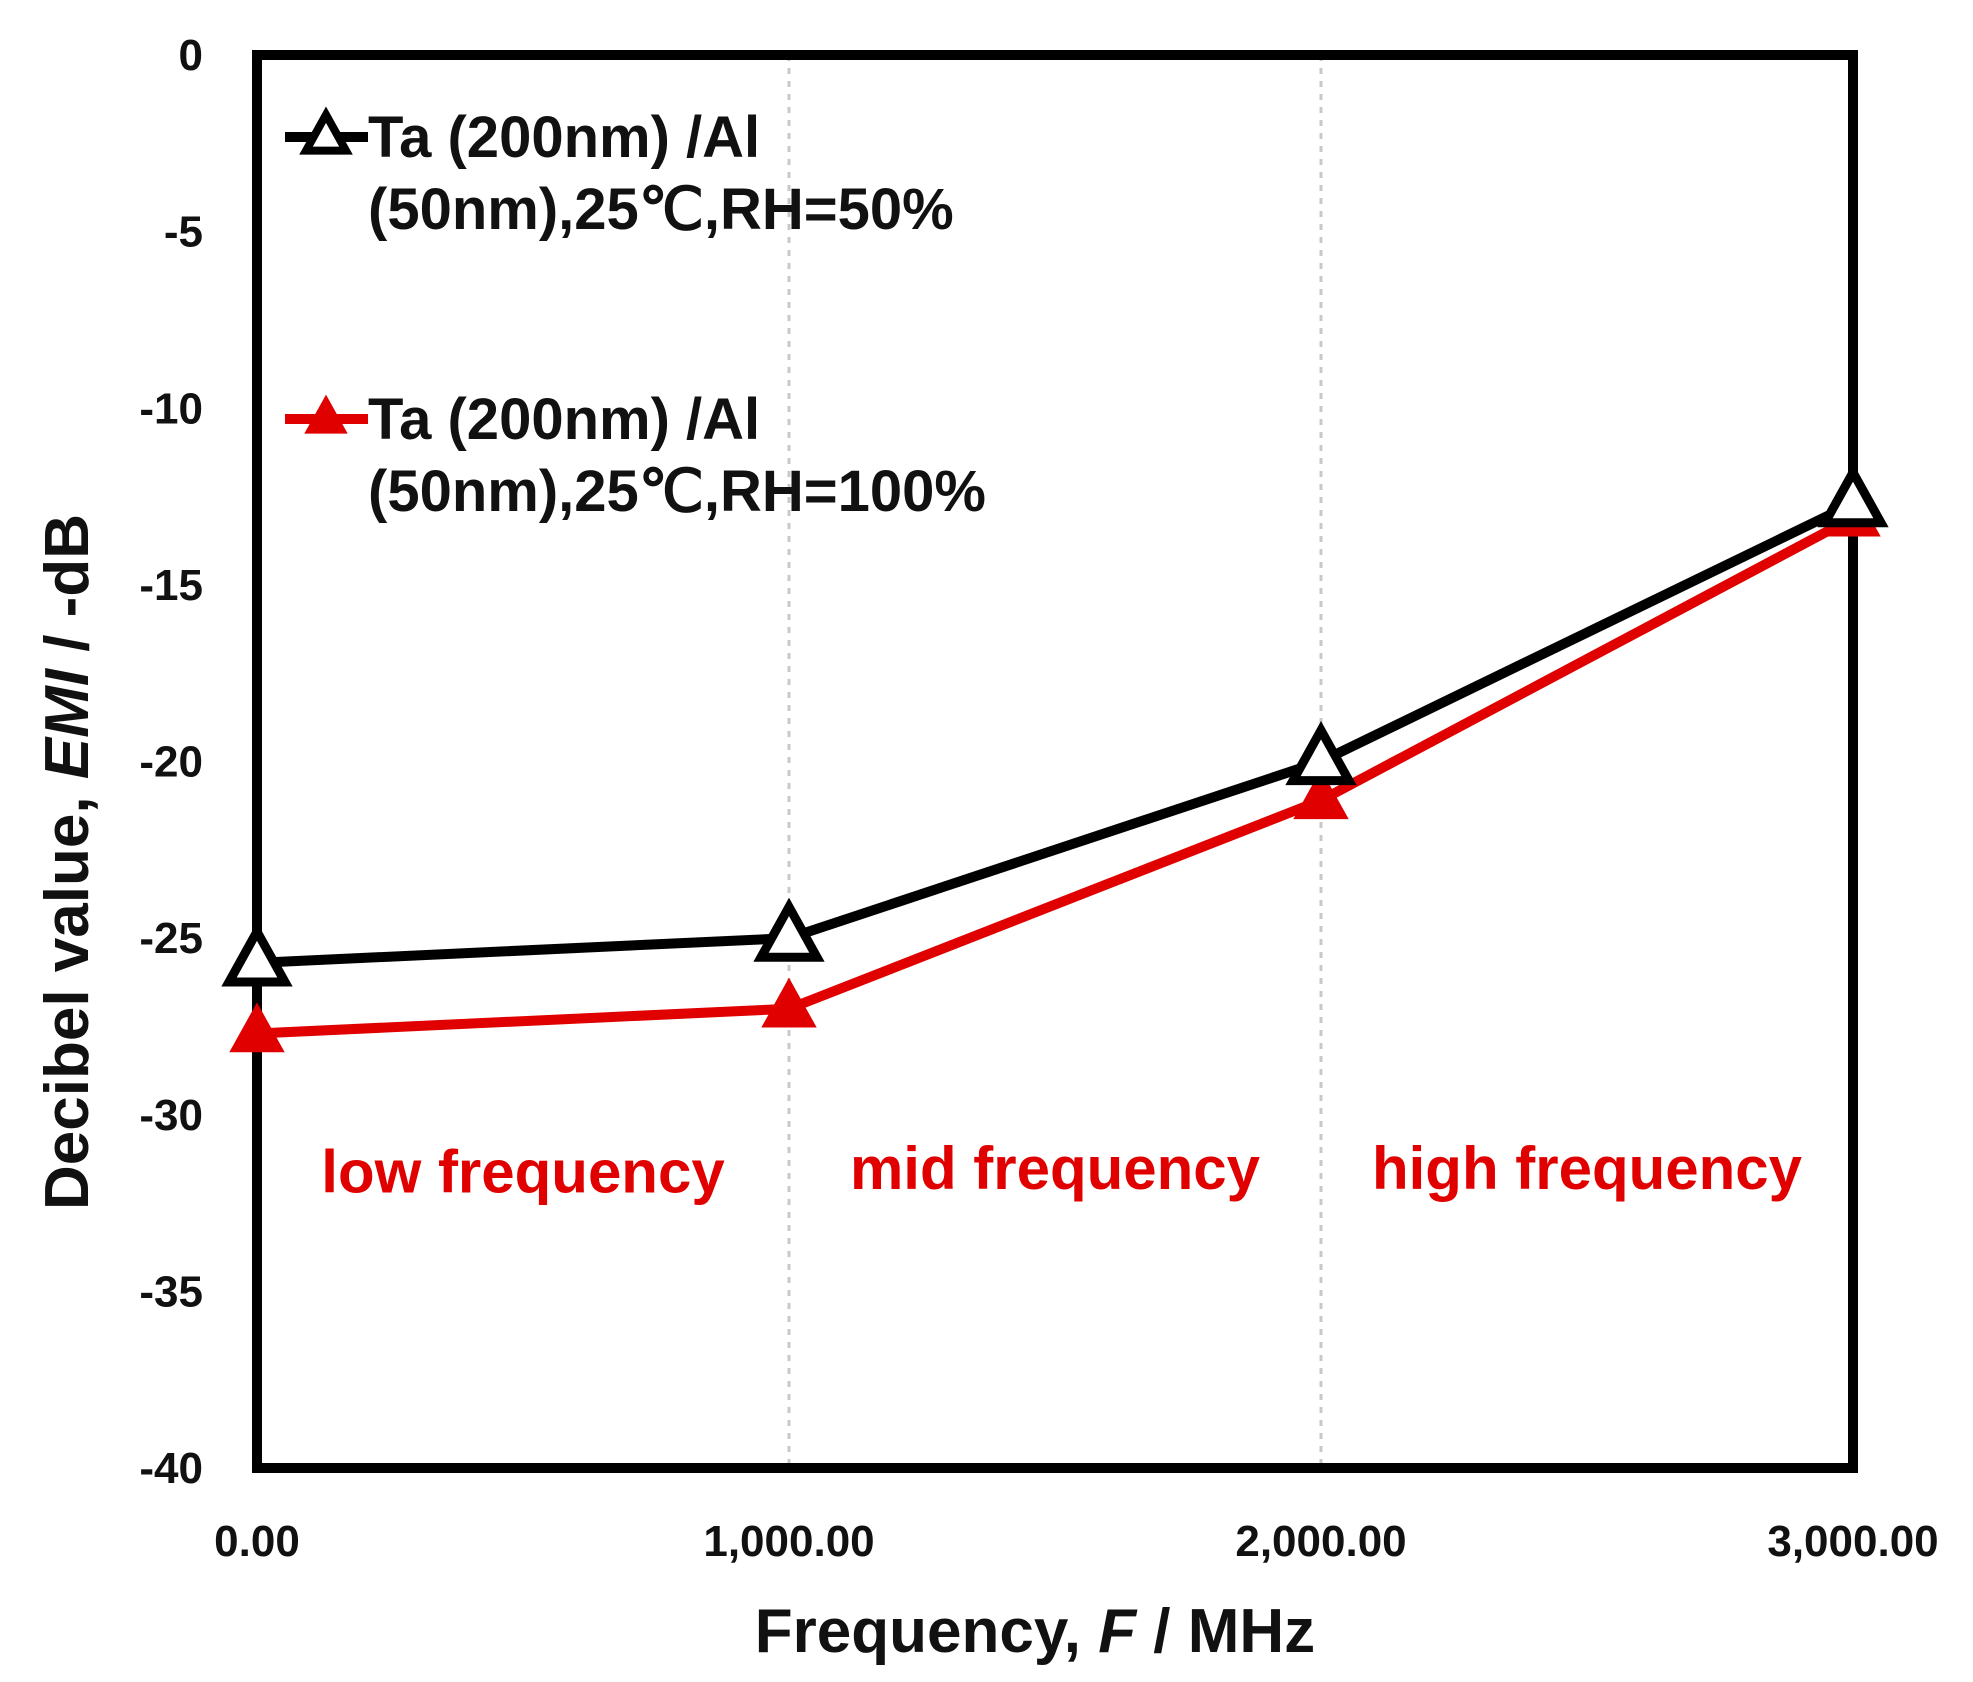 The width and height of the screenshot is (1973, 1682). I want to click on y-tick-label: -40, so click(171, 1468).